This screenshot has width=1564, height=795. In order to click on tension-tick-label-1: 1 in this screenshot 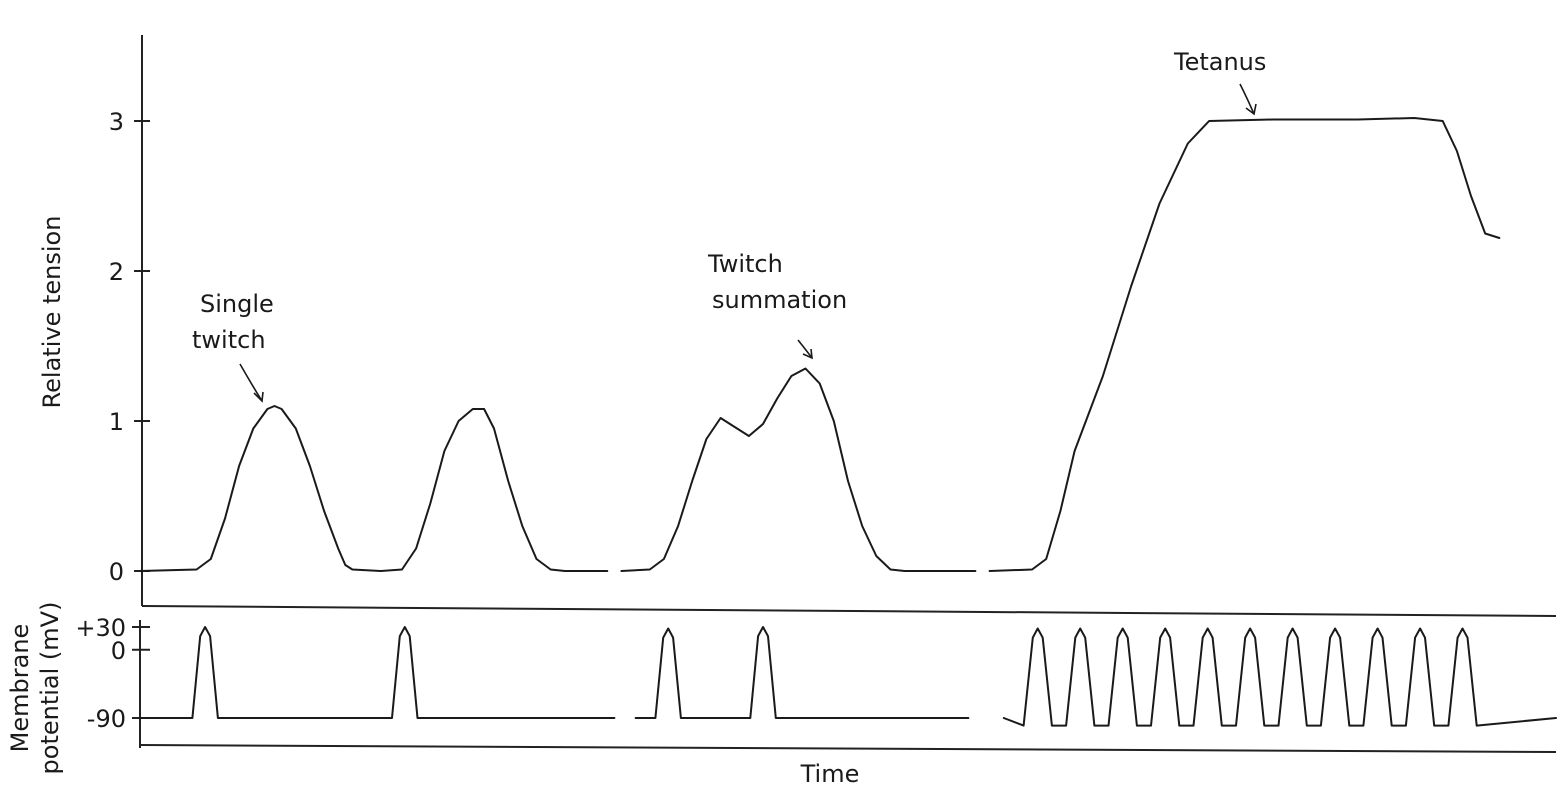, I will do `click(116, 422)`.